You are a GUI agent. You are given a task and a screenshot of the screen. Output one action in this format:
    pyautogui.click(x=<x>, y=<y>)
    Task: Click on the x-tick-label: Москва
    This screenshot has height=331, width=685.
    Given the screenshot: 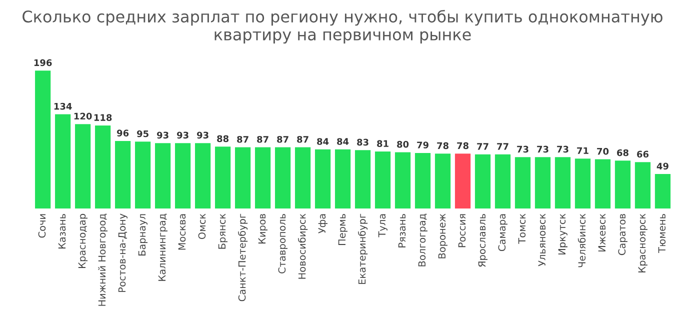 What is the action you would take?
    pyautogui.click(x=182, y=232)
    